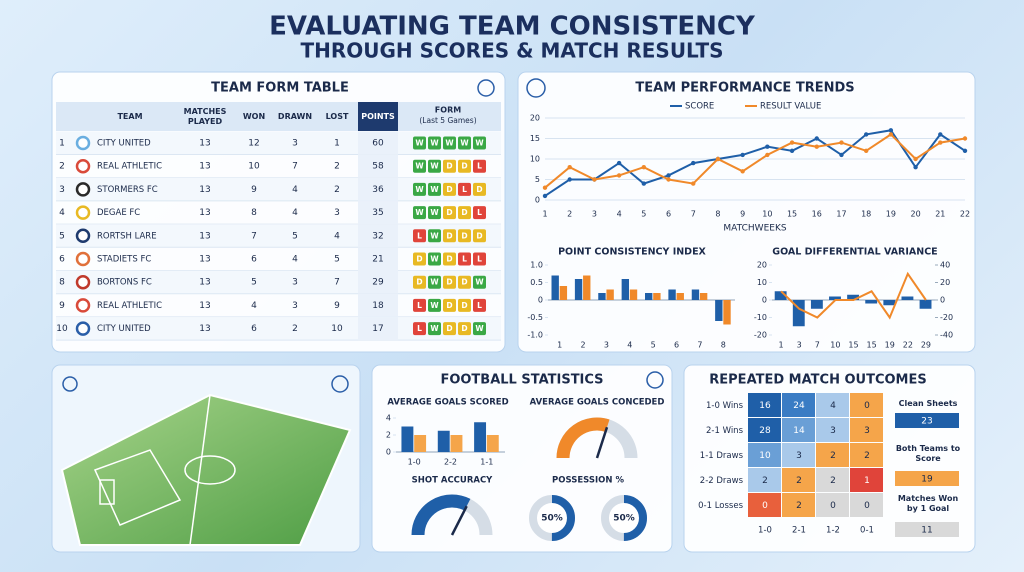 This screenshot has width=1024, height=572. I want to click on y-tick-label: -10, so click(760, 317).